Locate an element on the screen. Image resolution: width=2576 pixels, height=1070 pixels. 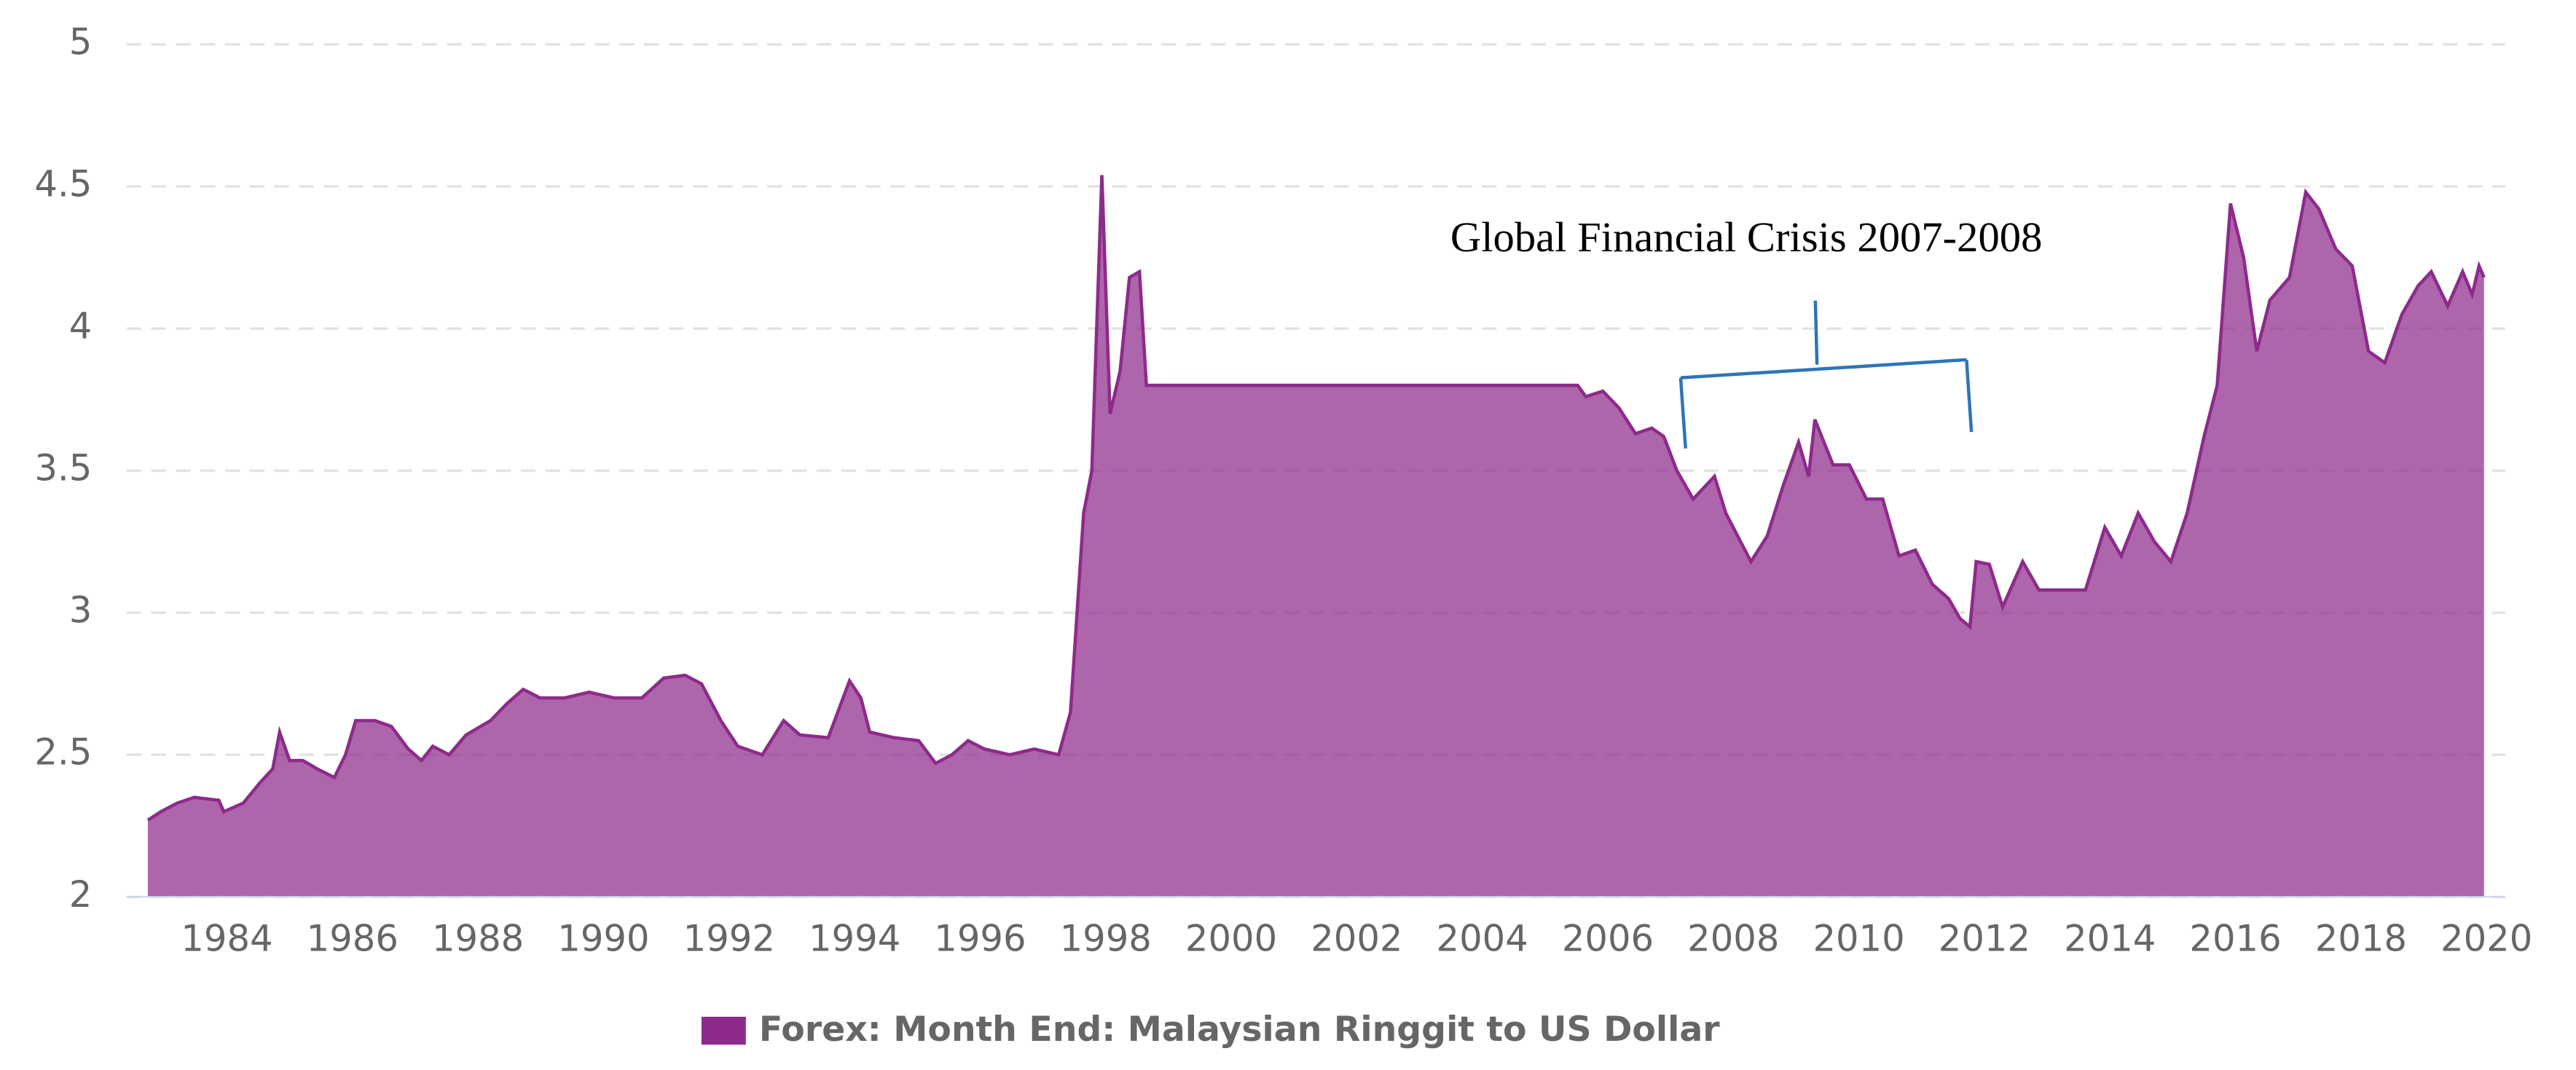
y-tick-label: 4 is located at coordinates (81, 326).